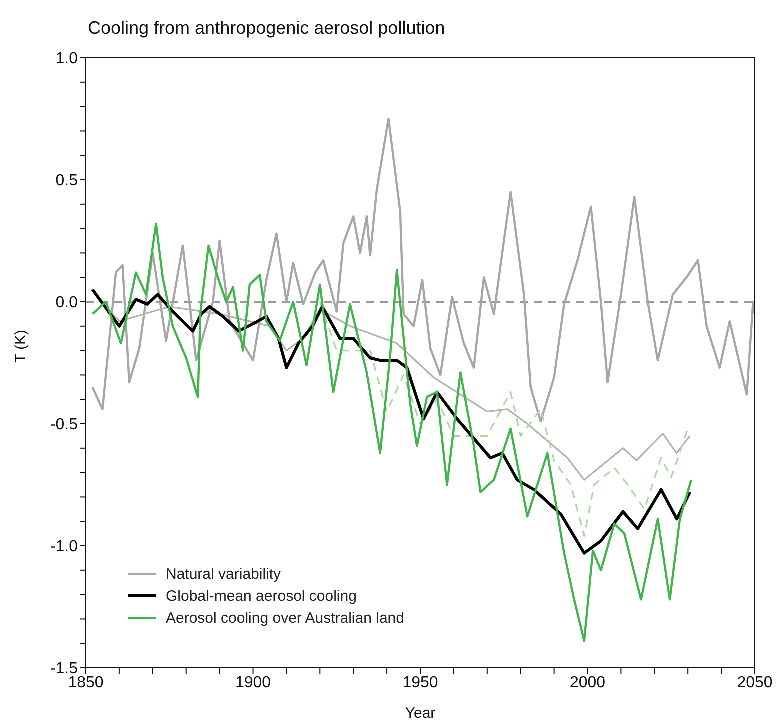 The image size is (783, 727). Describe the element at coordinates (64, 547) in the screenshot. I see `y-tick-label: -1.0` at that location.